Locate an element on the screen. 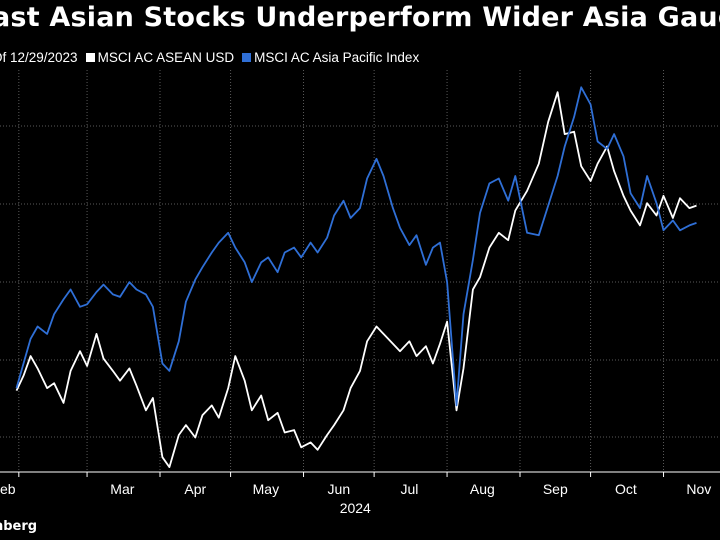  legend-swatch-asean is located at coordinates (90, 57).